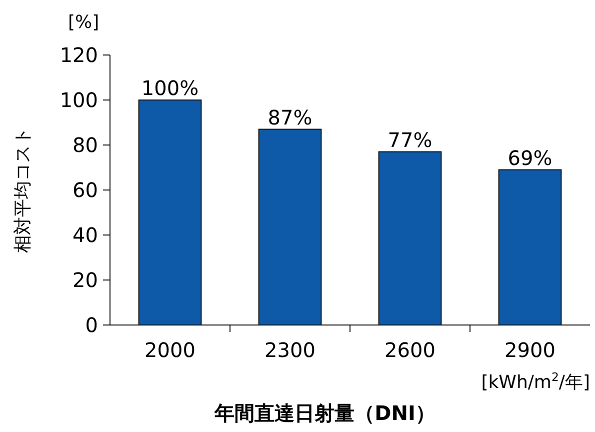 This screenshot has width=595, height=432. What do you see at coordinates (23, 190) in the screenshot?
I see `y-axis-title: 相対平均コスト` at bounding box center [23, 190].